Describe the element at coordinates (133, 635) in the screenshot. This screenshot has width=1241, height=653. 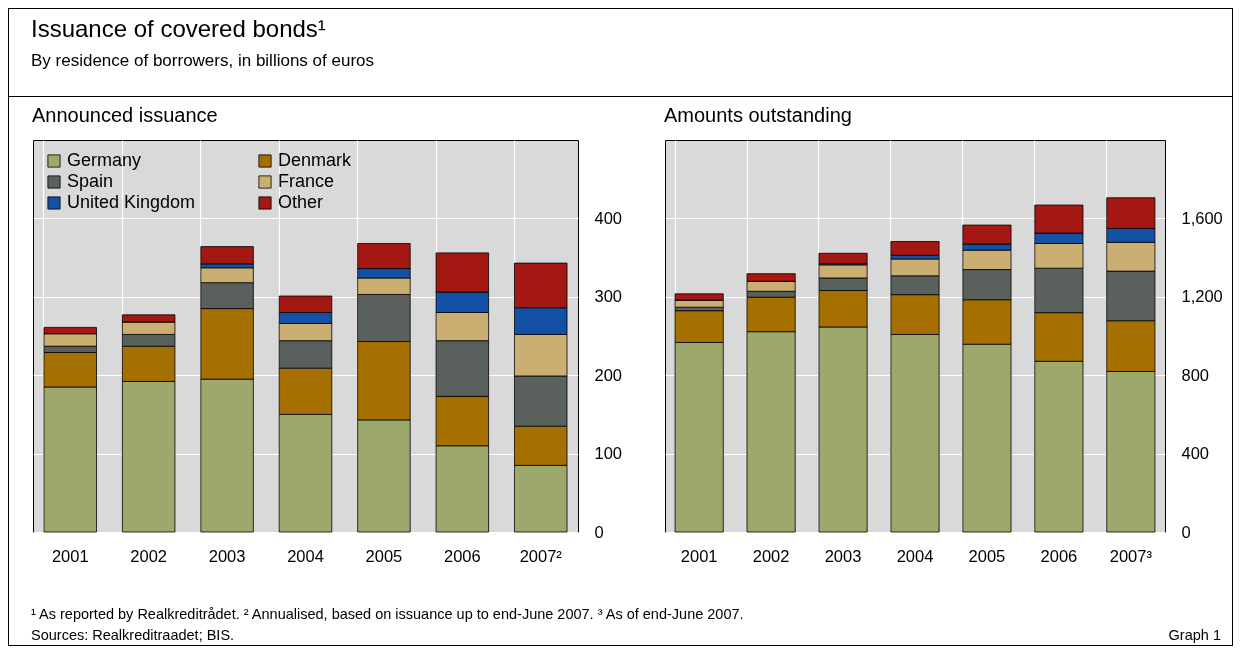
I see `source-note: Sources: Realkreditraadet; BIS.` at that location.